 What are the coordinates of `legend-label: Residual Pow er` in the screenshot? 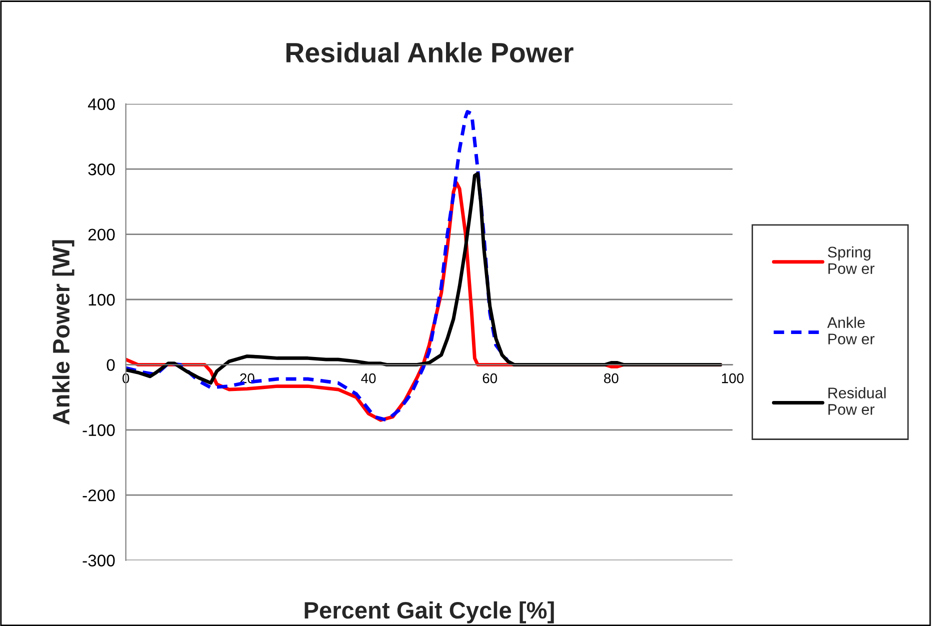 It's located at (857, 401).